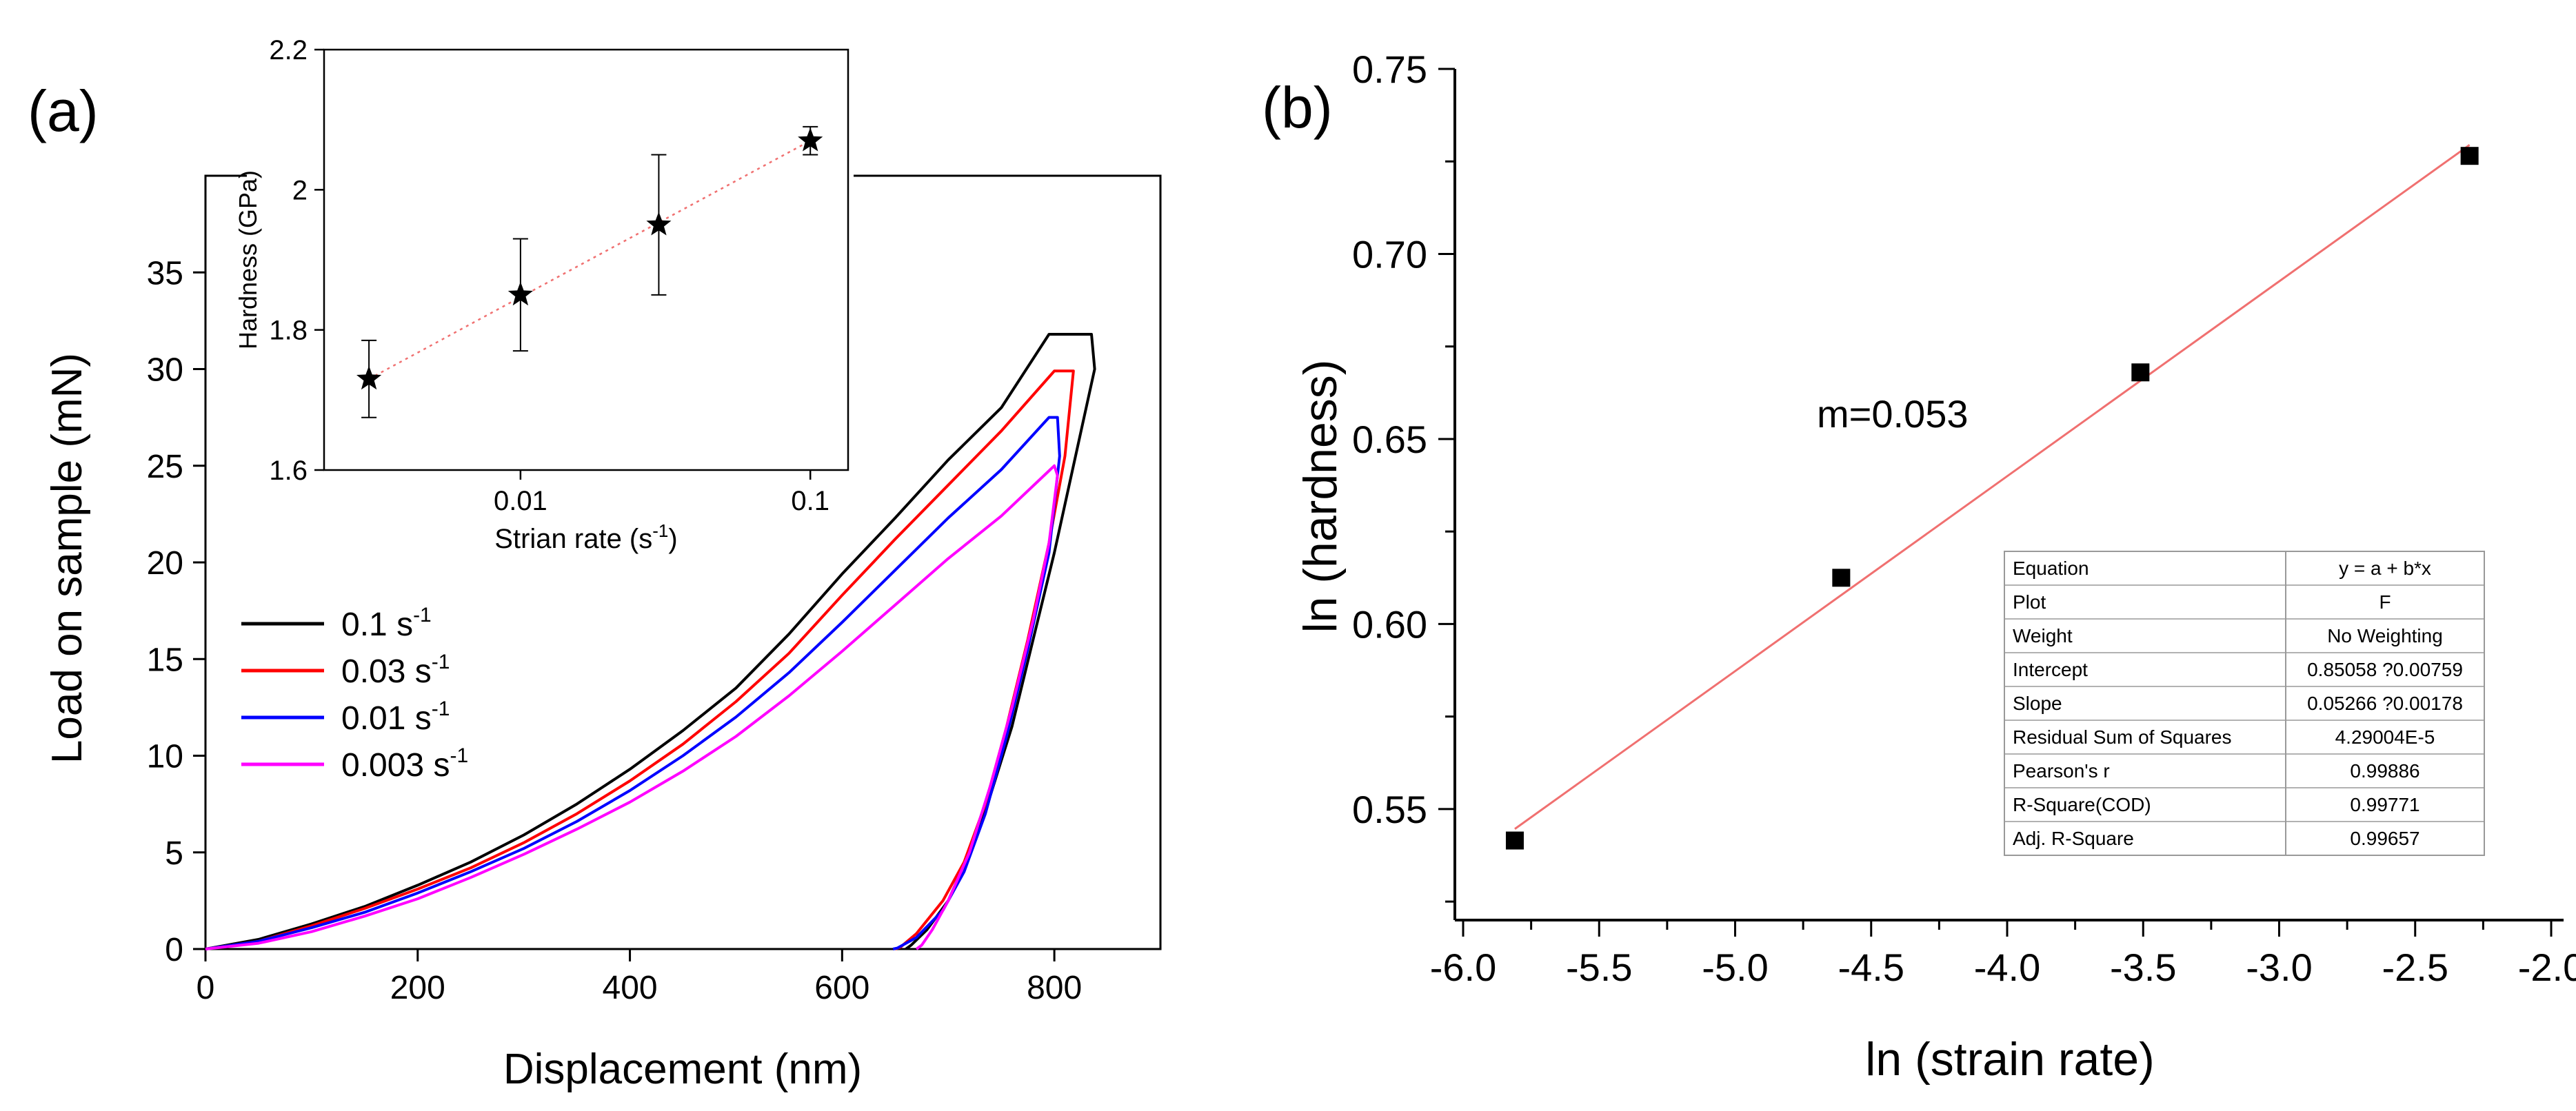 This screenshot has height=1111, width=2576. What do you see at coordinates (67, 558) in the screenshot?
I see `panel-a-y-axis-title: Load on sample (mN)` at bounding box center [67, 558].